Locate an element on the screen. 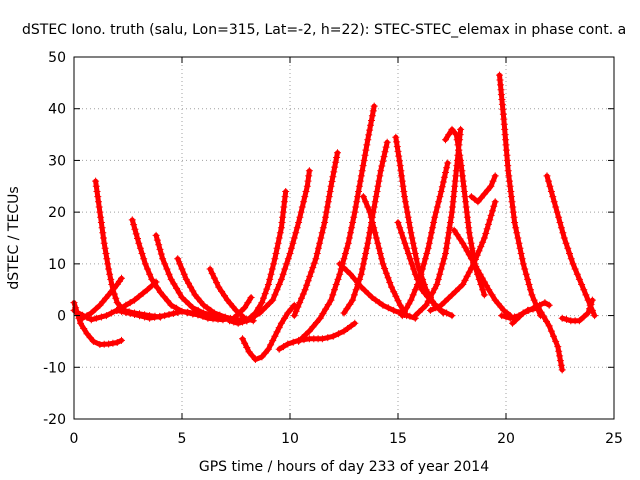 Image resolution: width=640 pixels, height=480 pixels. y-tick-label: 20 is located at coordinates (57, 213).